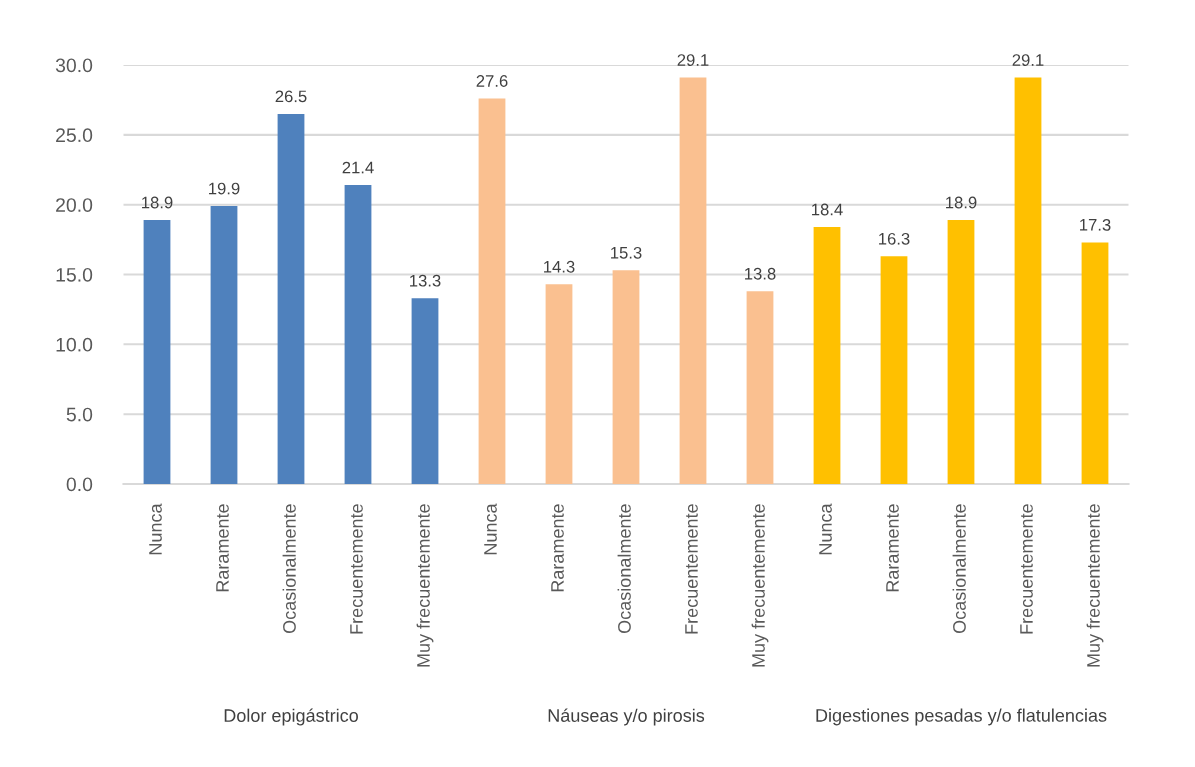 The width and height of the screenshot is (1195, 767). I want to click on data-label: 16.3, so click(894, 238).